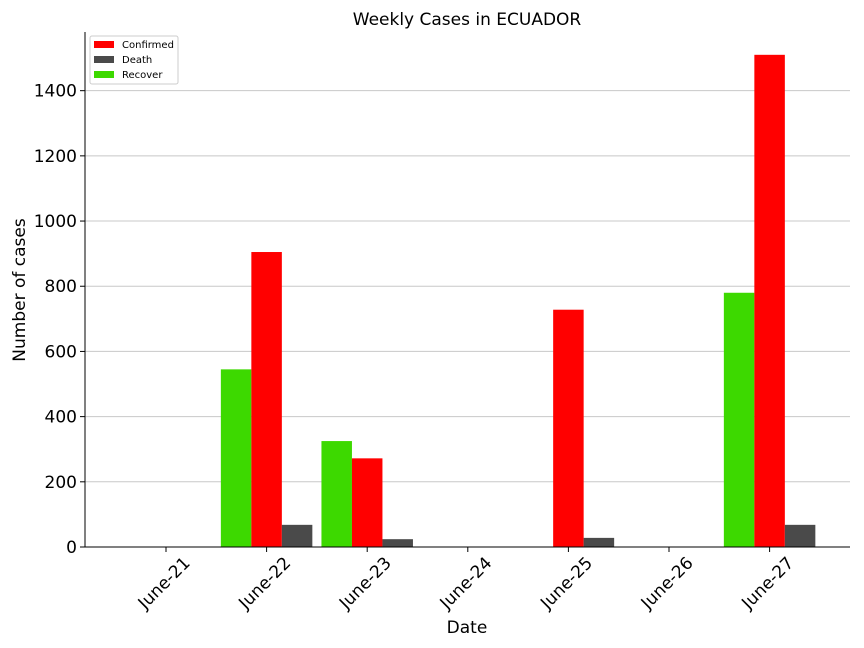 This screenshot has height=648, width=864. I want to click on y-tick-label: 600, so click(61, 352).